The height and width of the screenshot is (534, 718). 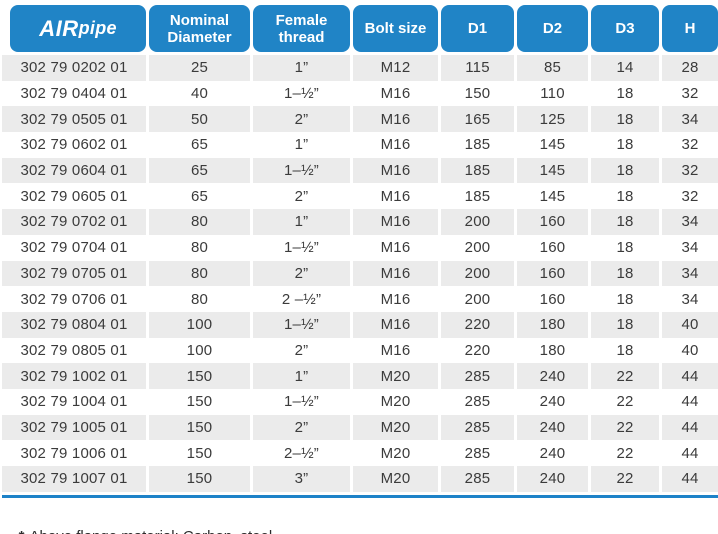 What do you see at coordinates (690, 324) in the screenshot?
I see `cell-h: 40` at bounding box center [690, 324].